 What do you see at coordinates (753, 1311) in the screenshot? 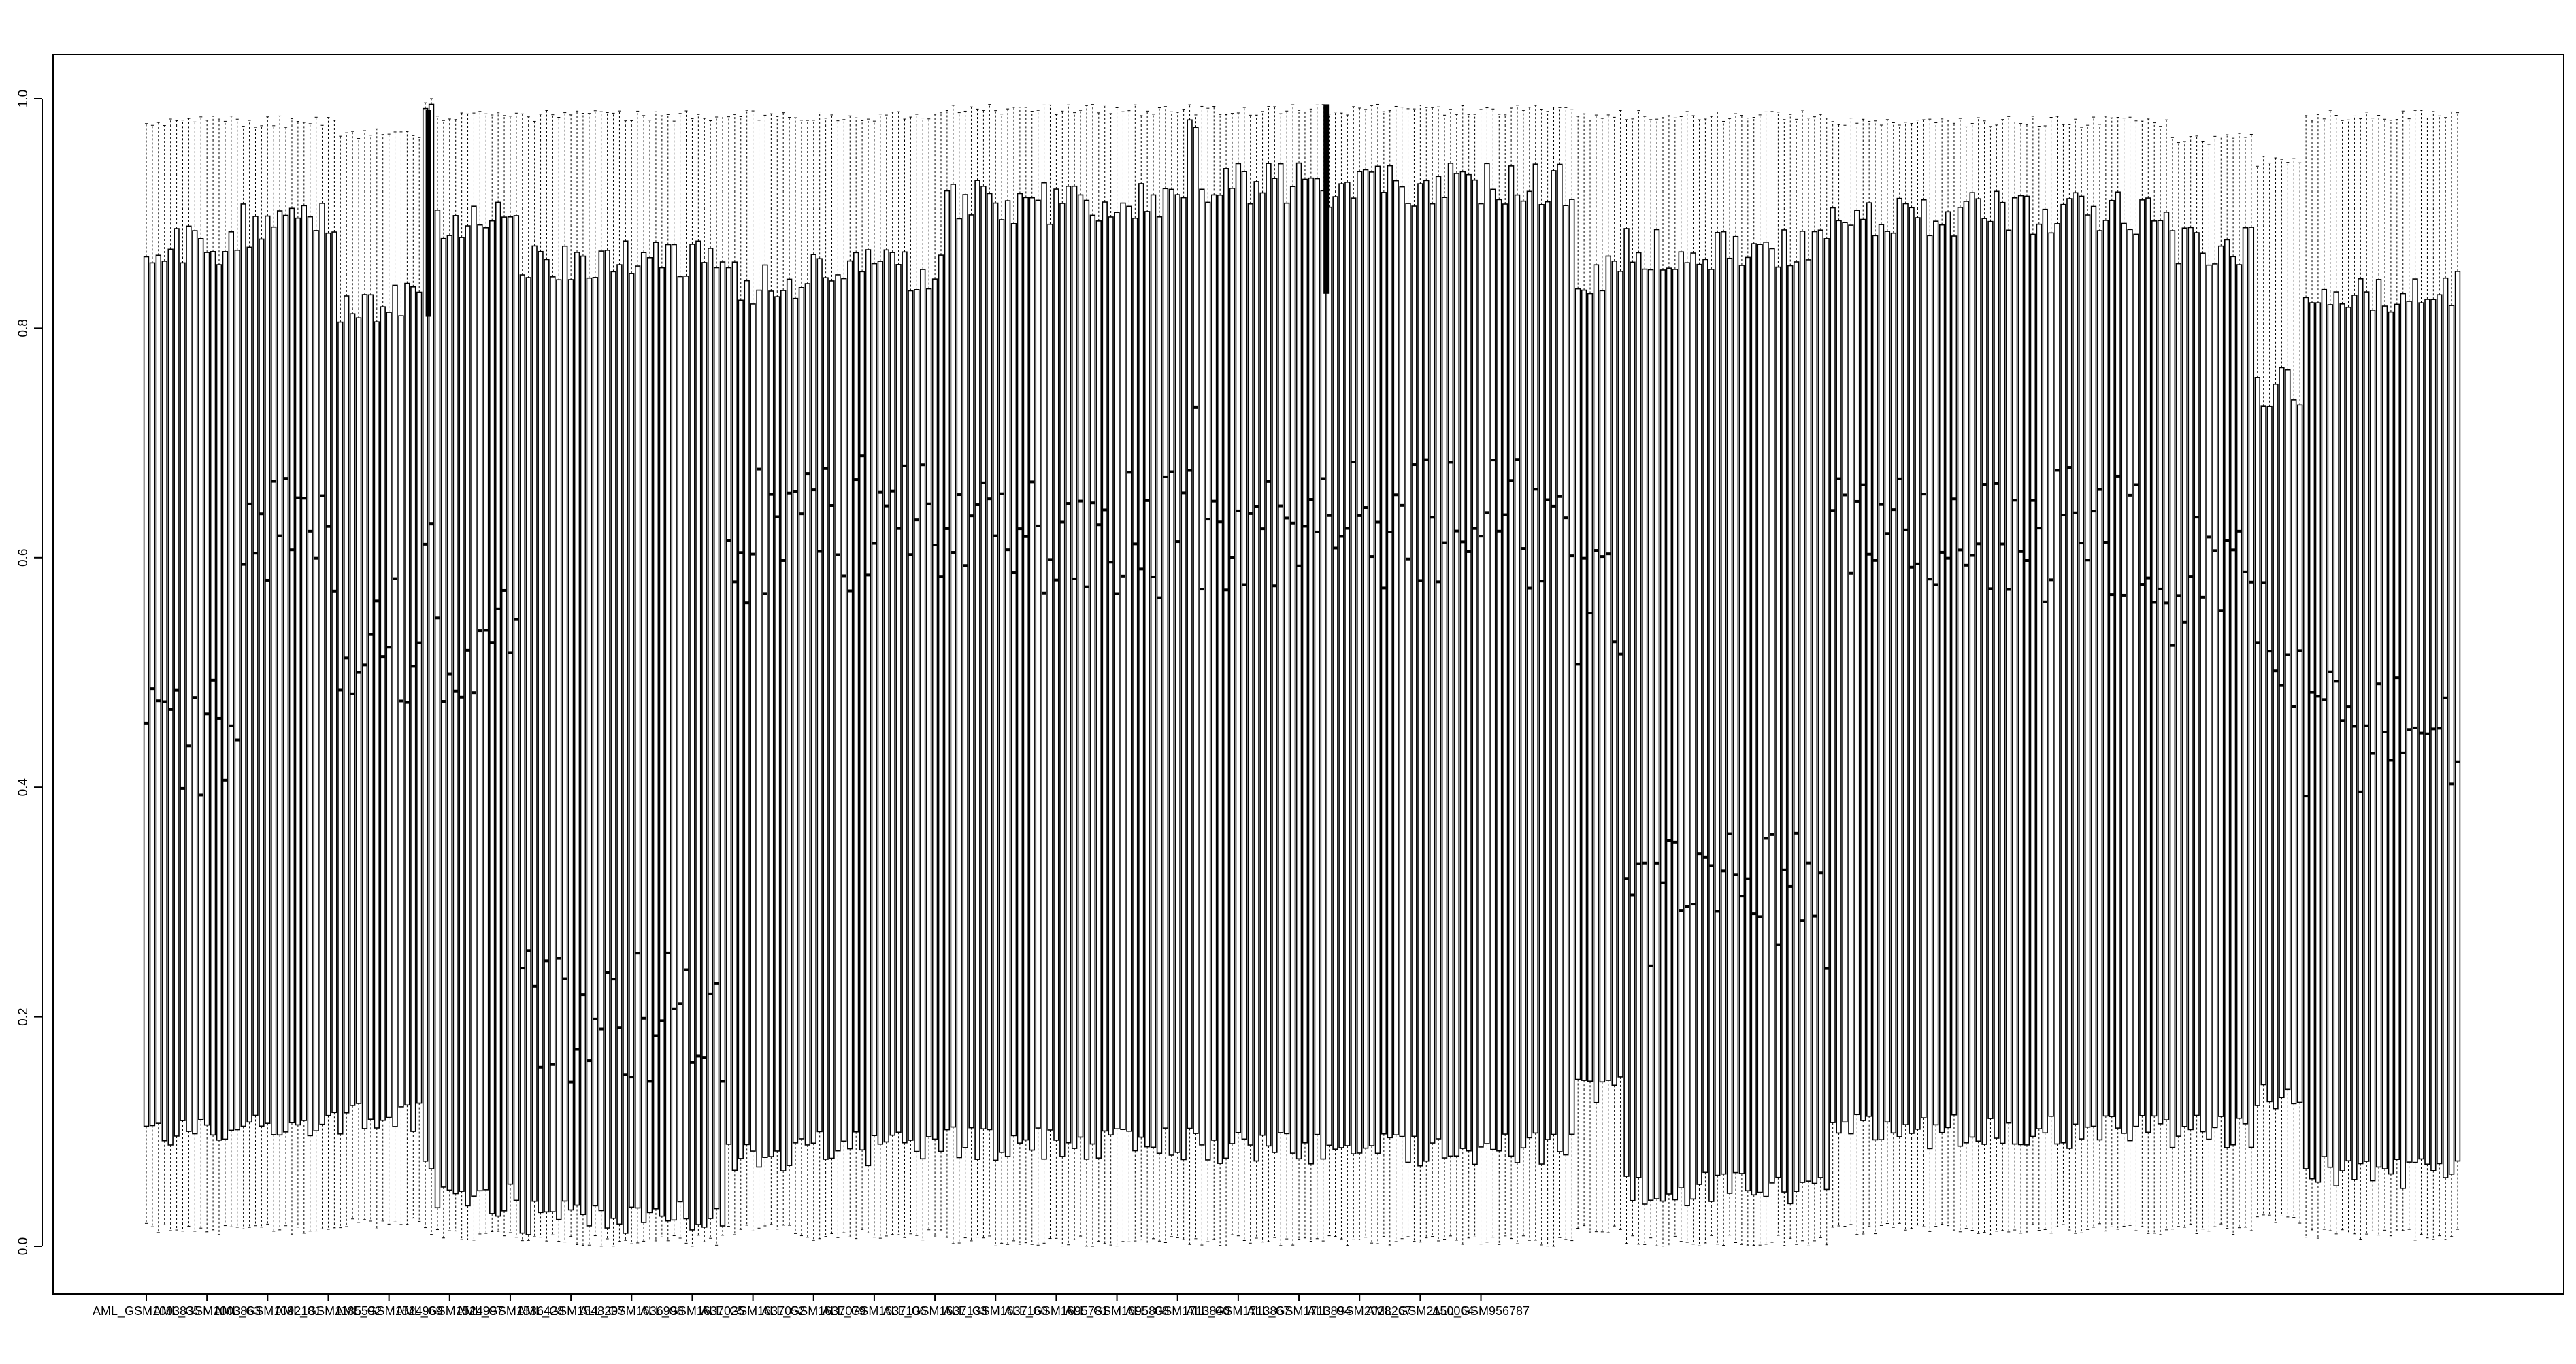
I see `x-tick-label: ALL_GSM1637052` at bounding box center [753, 1311].